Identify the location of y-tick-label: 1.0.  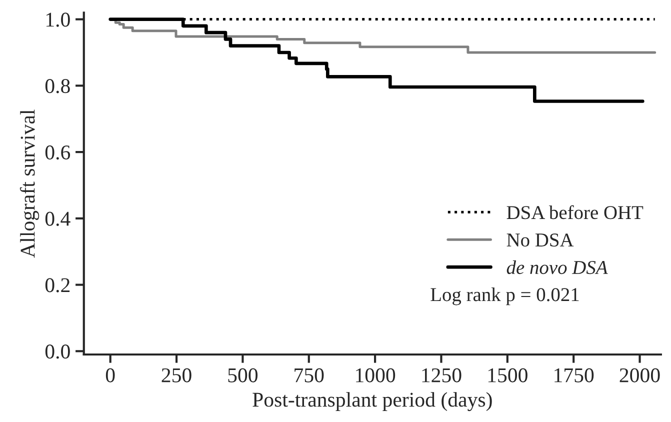
(58, 19).